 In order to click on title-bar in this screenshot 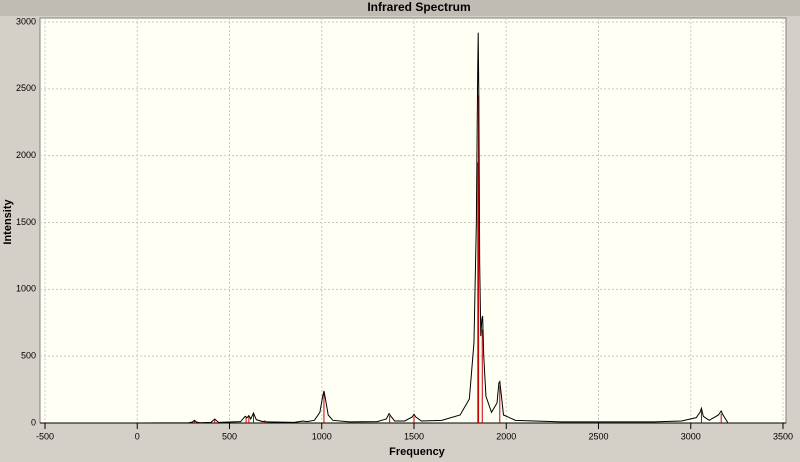, I will do `click(400, 8)`.